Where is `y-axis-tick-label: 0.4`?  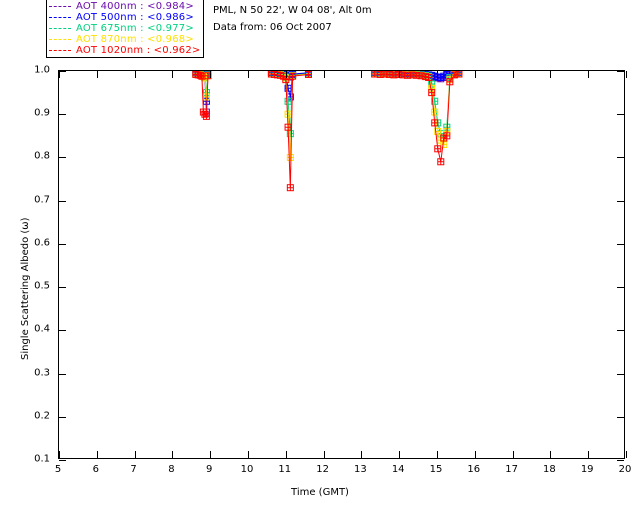 y-axis-tick-label: 0.4 is located at coordinates (42, 329).